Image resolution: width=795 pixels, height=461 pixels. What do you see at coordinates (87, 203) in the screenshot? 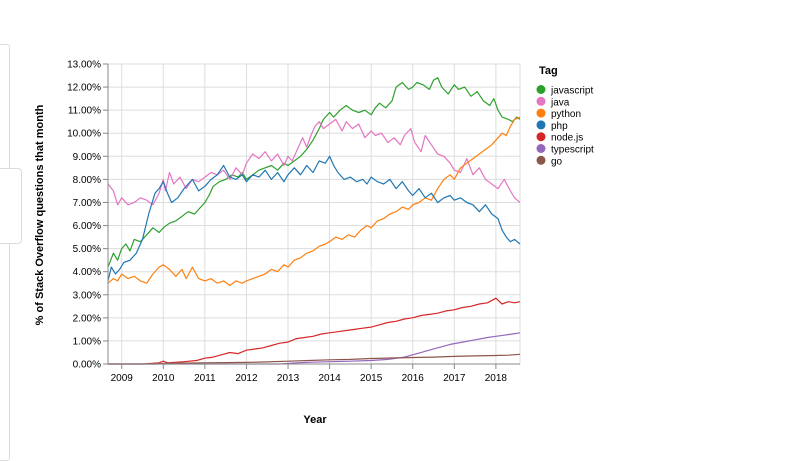
I see `y-tick-label: 7.00%` at bounding box center [87, 203].